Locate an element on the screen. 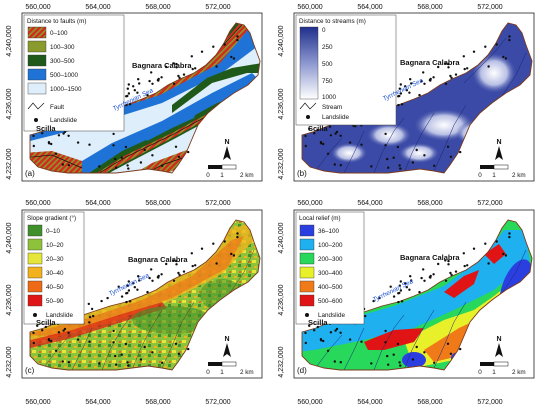 This screenshot has height=408, width=550. legend-class: 30–40 is located at coordinates (45, 272).